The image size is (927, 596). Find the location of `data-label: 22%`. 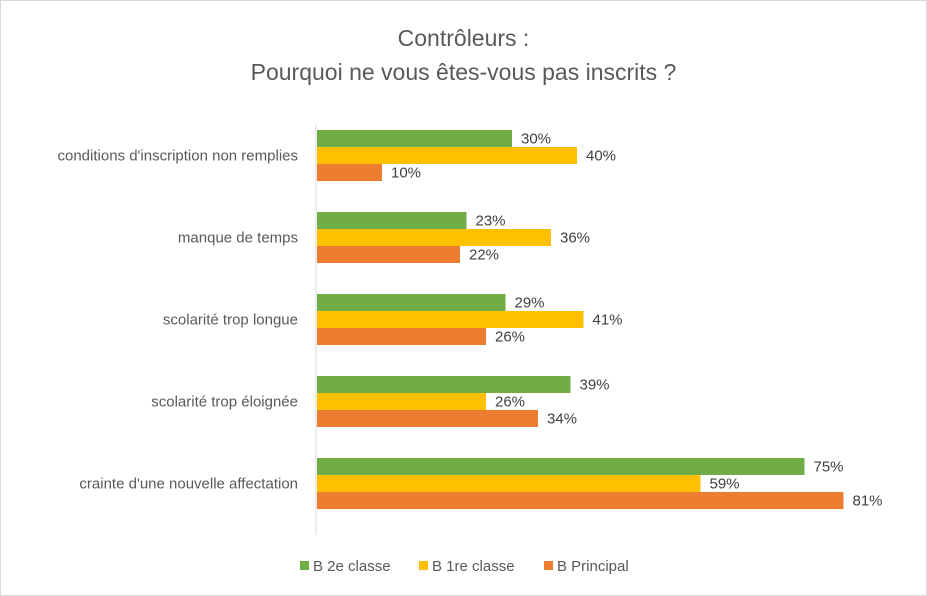

data-label: 22% is located at coordinates (484, 255).